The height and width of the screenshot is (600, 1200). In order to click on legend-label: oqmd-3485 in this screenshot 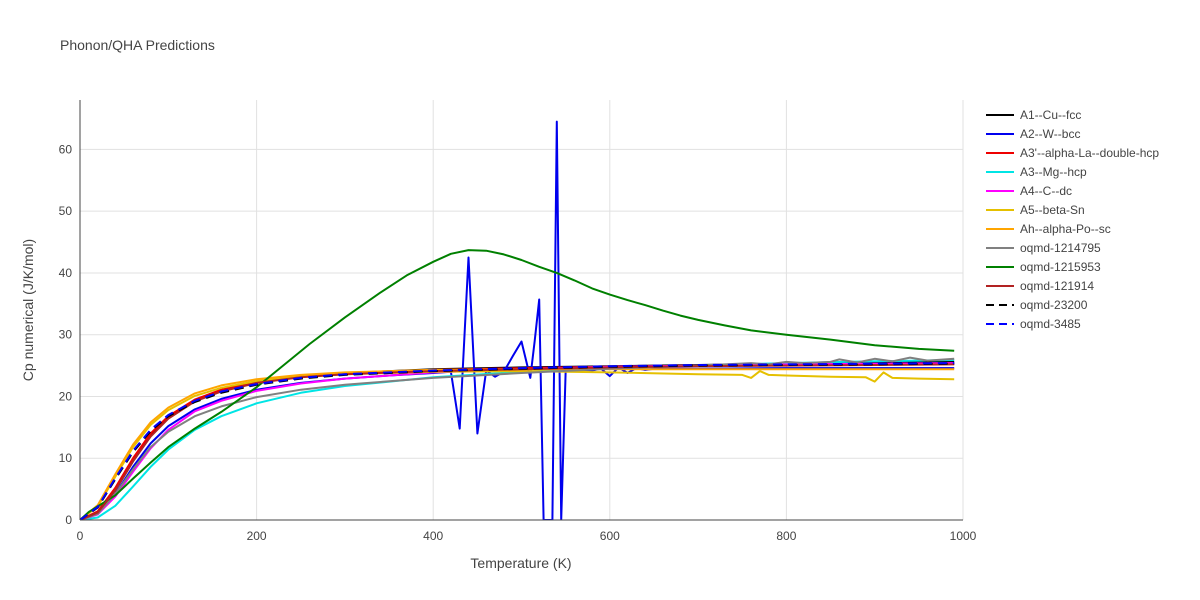, I will do `click(1050, 324)`.